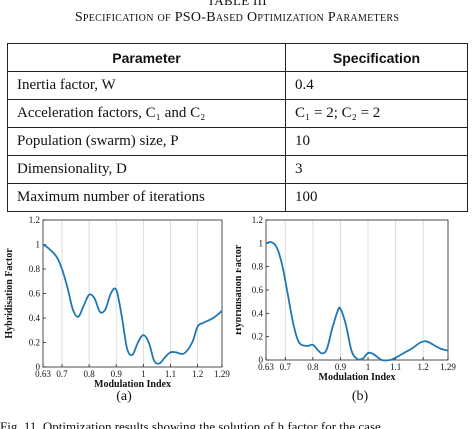  What do you see at coordinates (146, 169) in the screenshot?
I see `parameter-cell: Dimensionality, D` at bounding box center [146, 169].